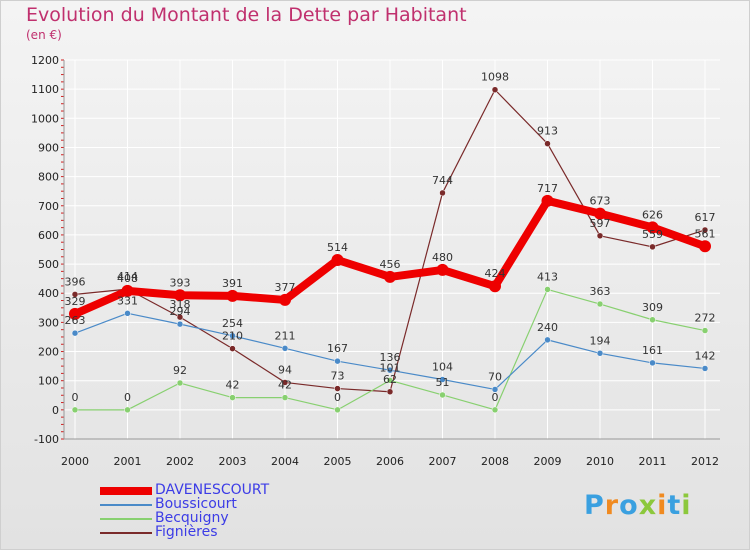  Describe the element at coordinates (285, 369) in the screenshot. I see `data-label-fignieres: 94` at that location.